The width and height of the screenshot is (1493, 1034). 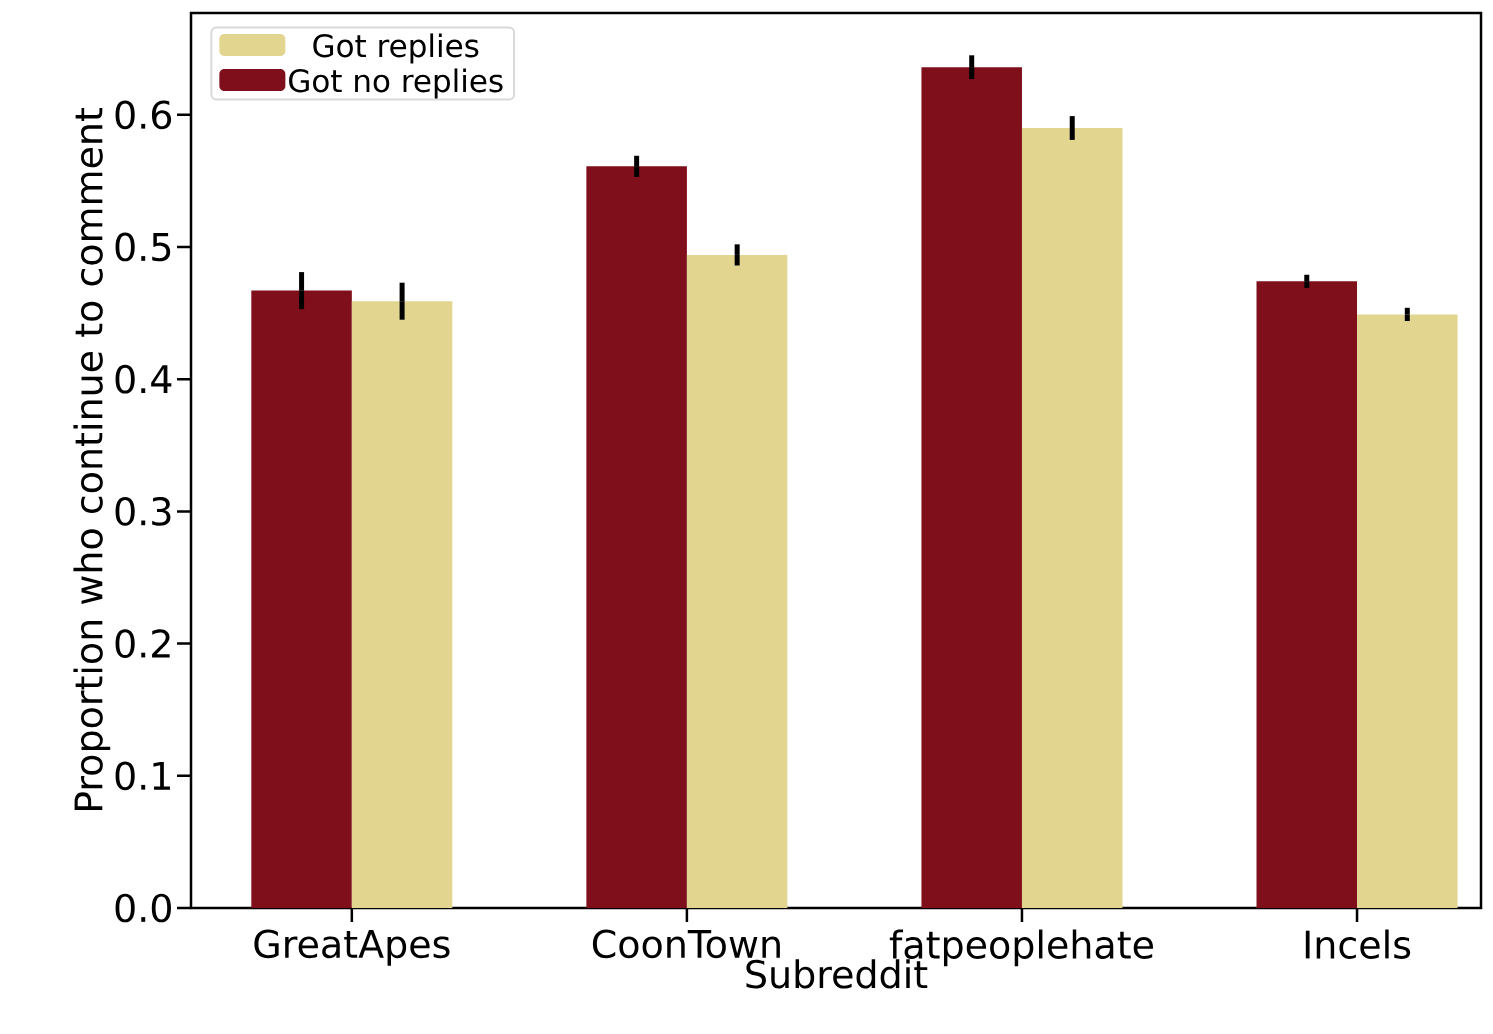 I want to click on x-tick-label: CoonTown, so click(x=686, y=944).